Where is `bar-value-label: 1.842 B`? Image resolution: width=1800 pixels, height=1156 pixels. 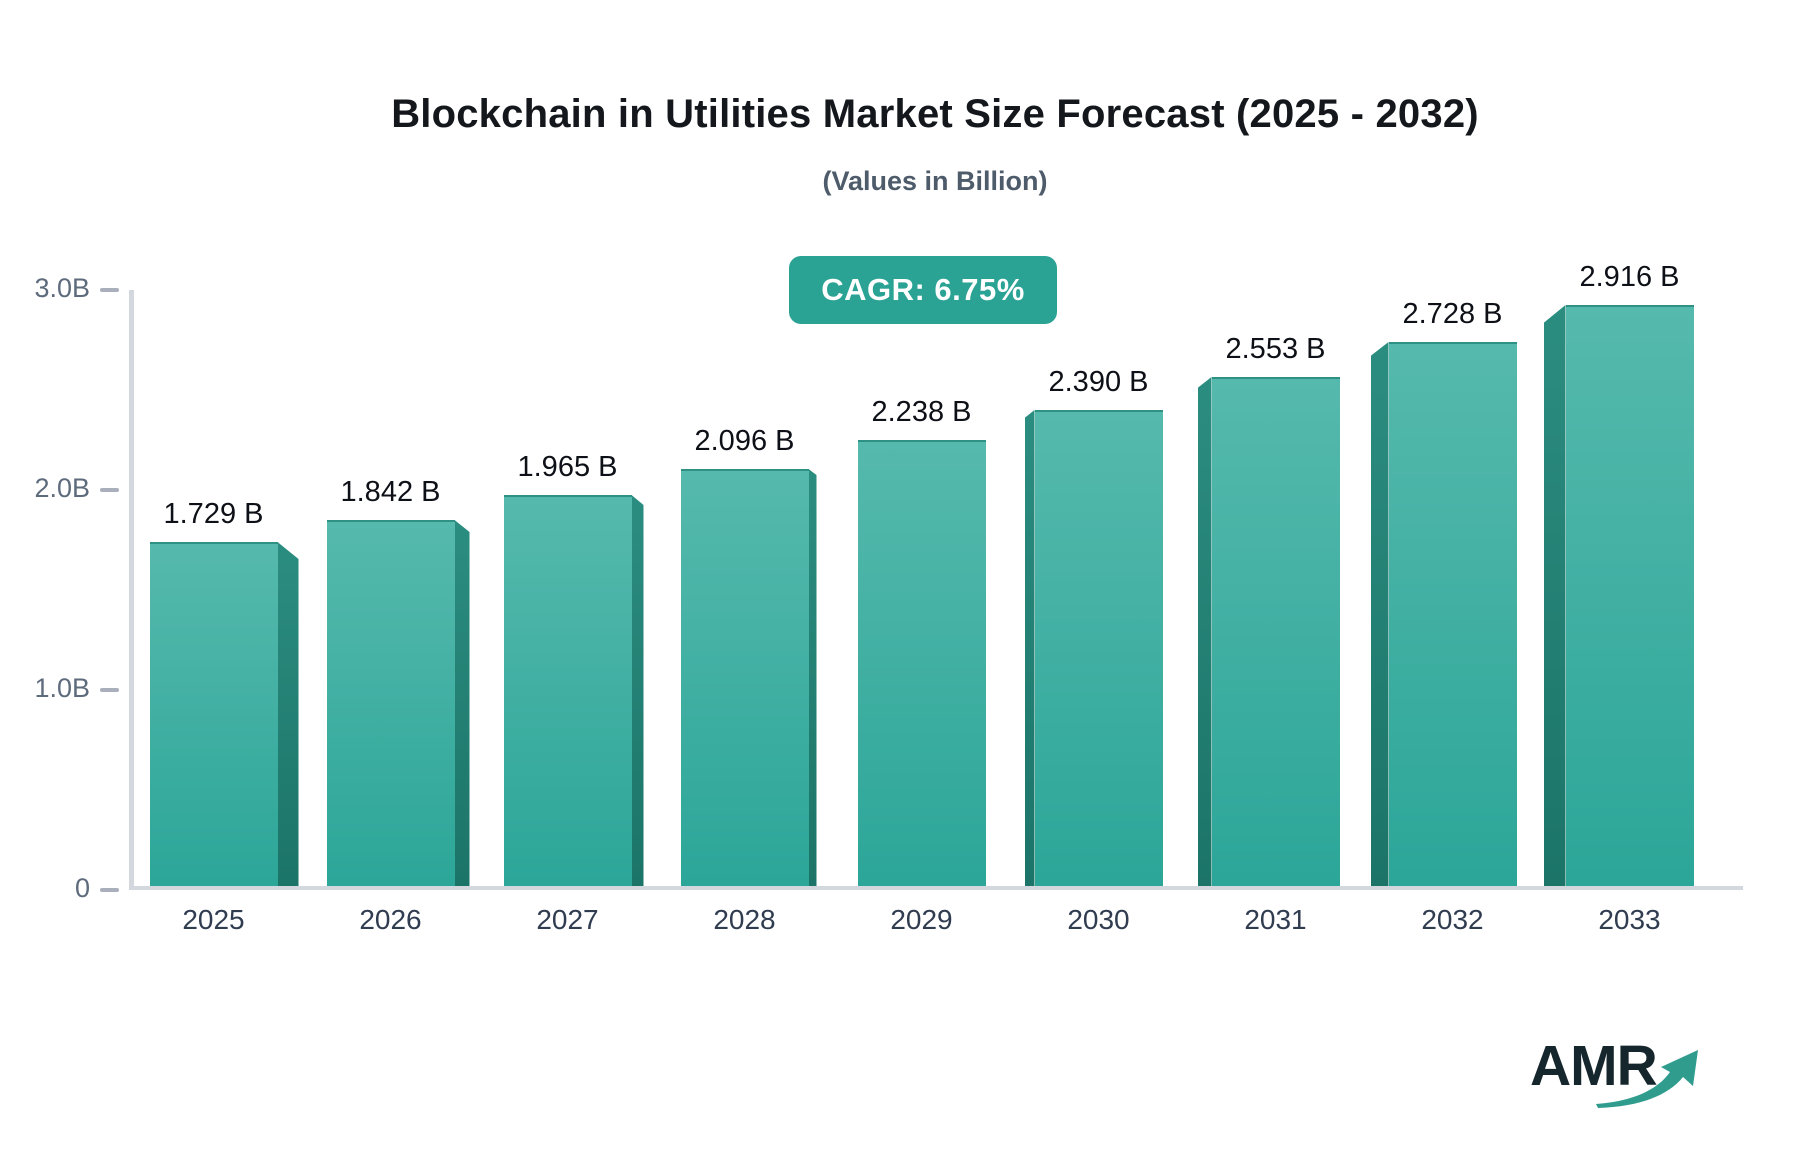
bar-value-label: 1.842 B is located at coordinates (390, 492).